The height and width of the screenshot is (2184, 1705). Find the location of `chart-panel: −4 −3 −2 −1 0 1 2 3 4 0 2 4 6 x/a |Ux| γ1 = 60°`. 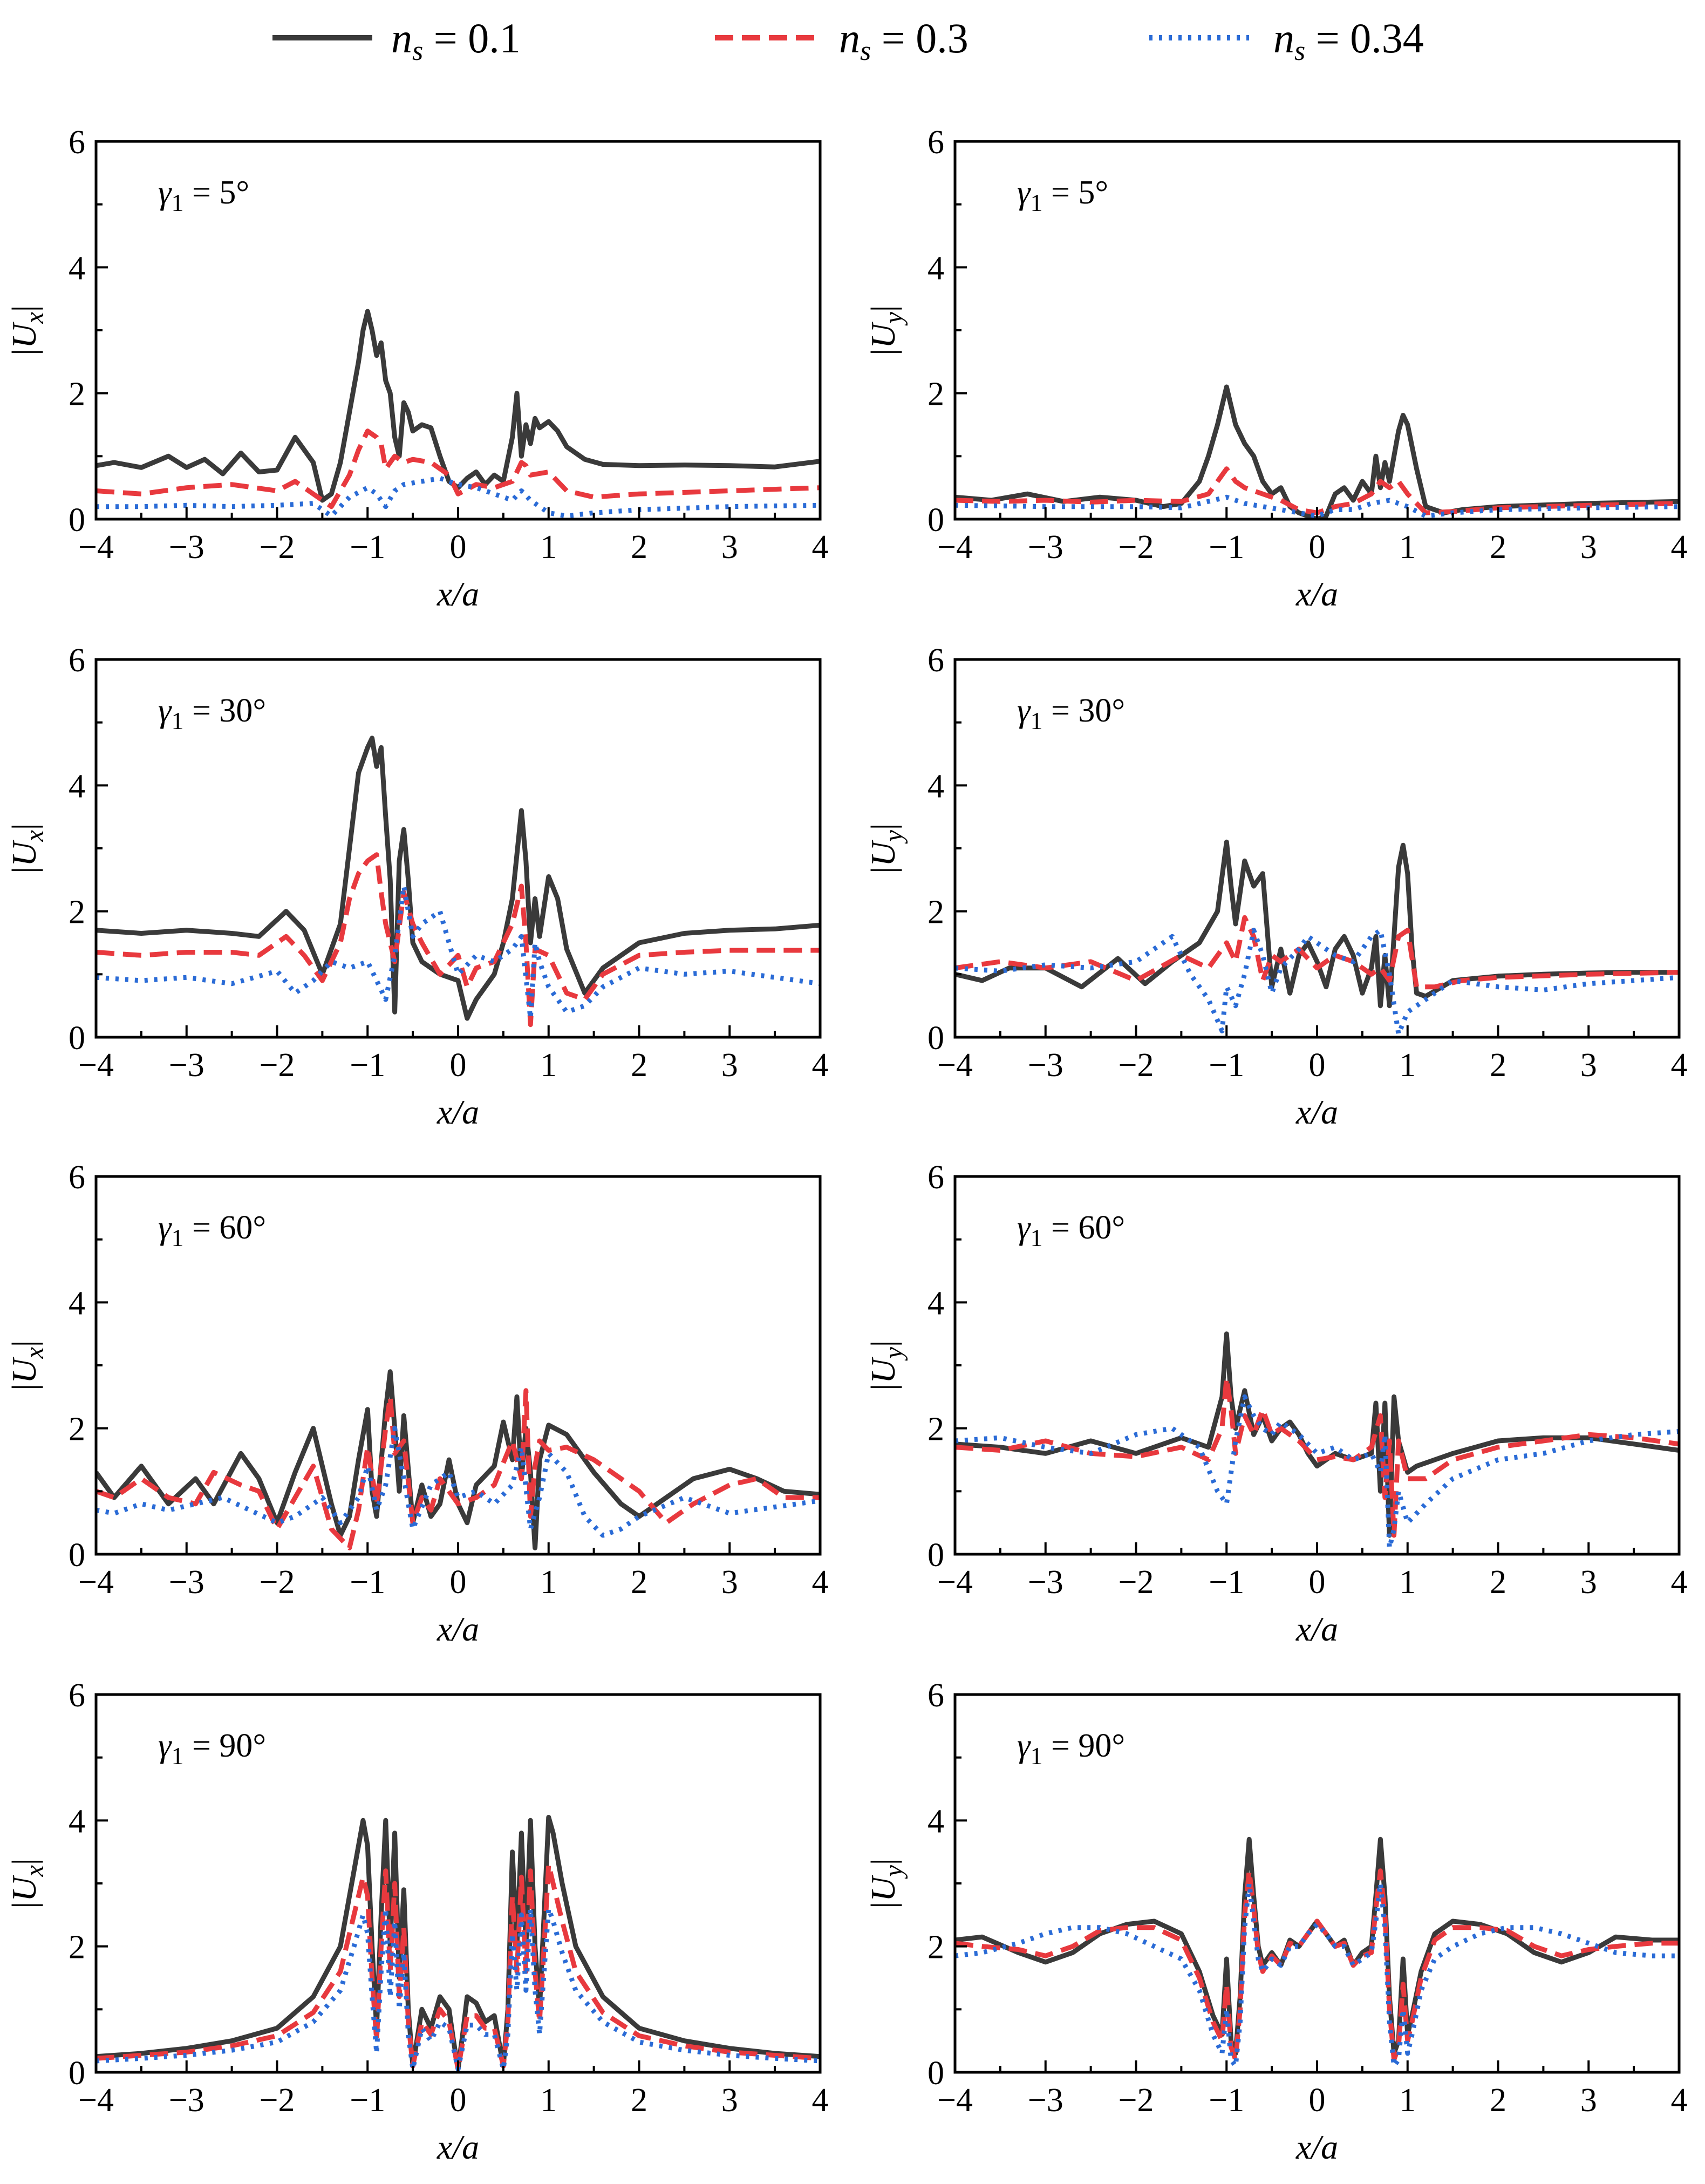

chart-panel: −4 −3 −2 −1 0 1 2 3 4 0 2 4 6 x/a |Ux| γ1 = 60° is located at coordinates (417, 1403).